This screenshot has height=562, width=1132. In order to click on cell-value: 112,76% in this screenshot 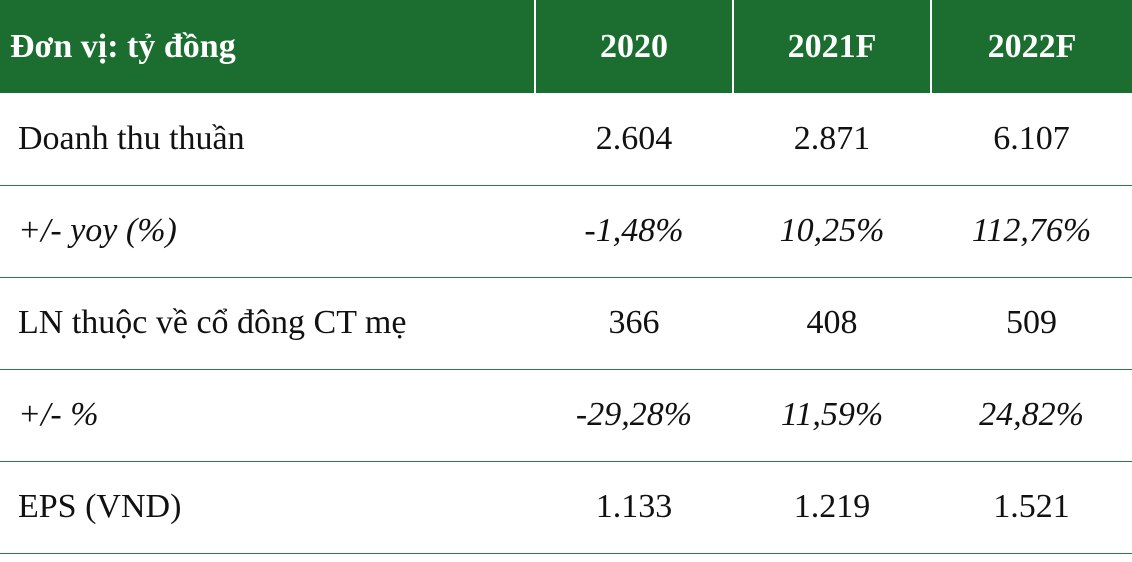, I will do `click(1031, 231)`.